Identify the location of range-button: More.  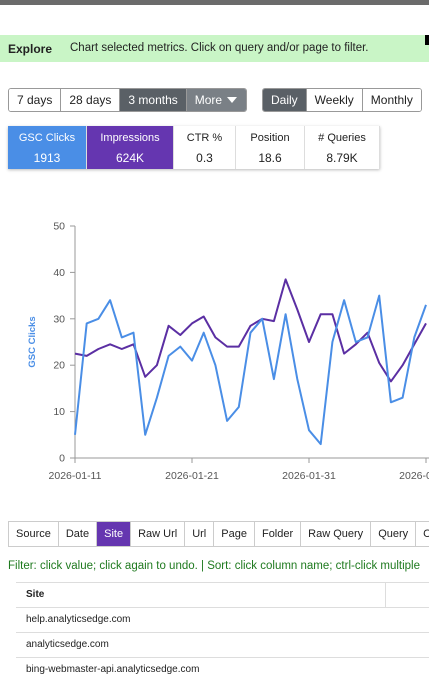
(216, 100).